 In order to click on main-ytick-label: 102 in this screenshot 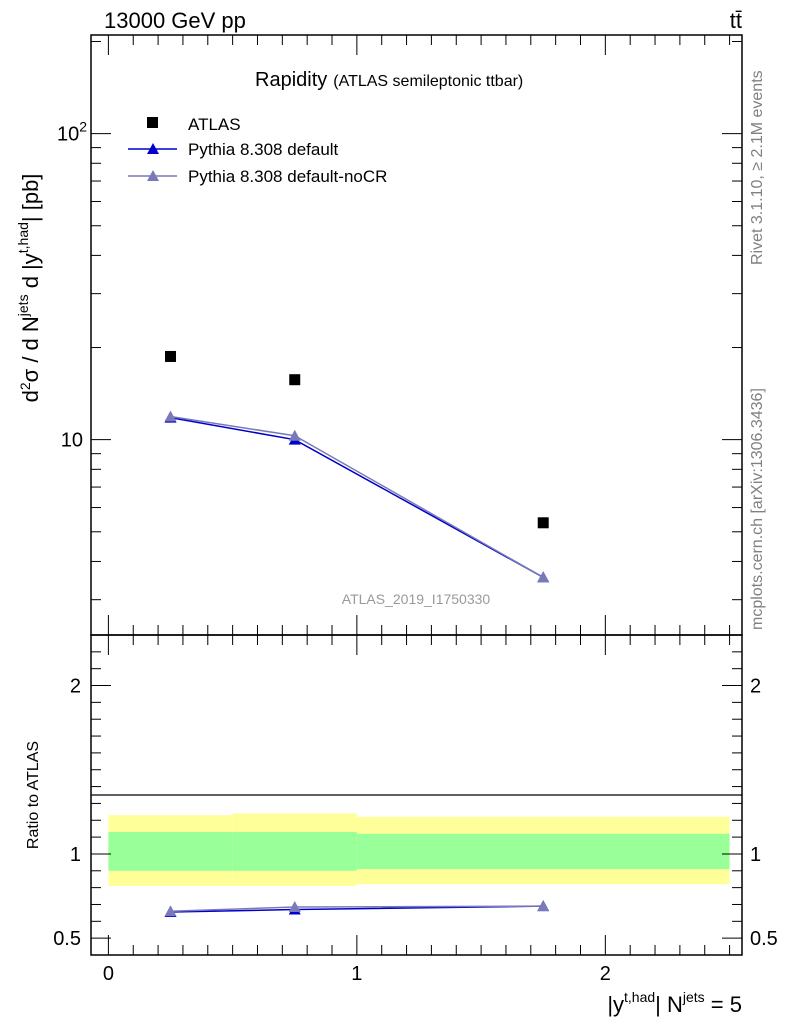, I will do `click(72, 132)`.